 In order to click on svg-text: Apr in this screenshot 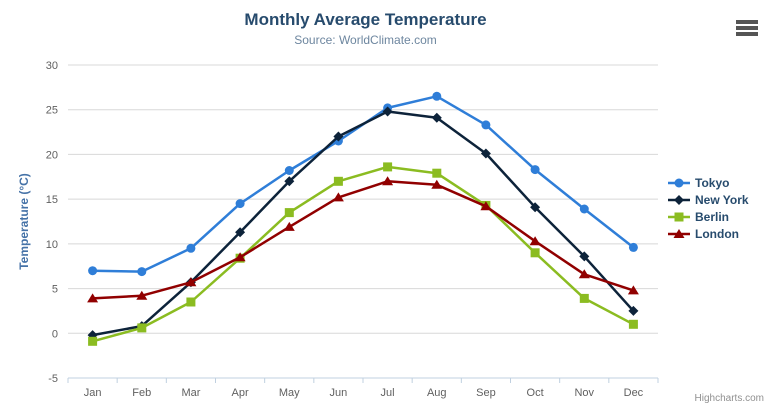, I will do `click(240, 393)`.